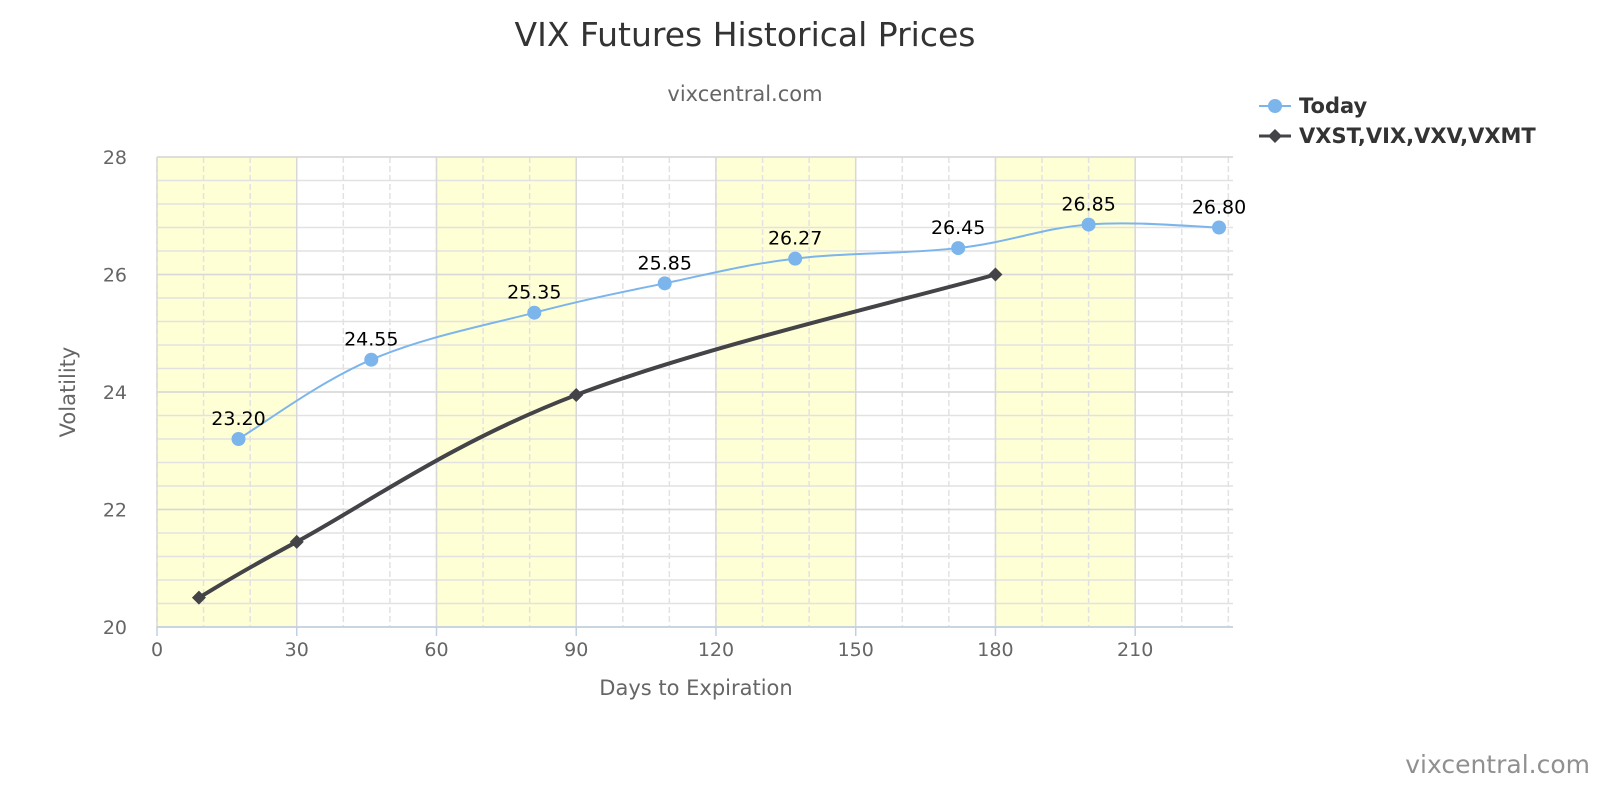  What do you see at coordinates (68, 392) in the screenshot?
I see `y-axis-title: Volatility` at bounding box center [68, 392].